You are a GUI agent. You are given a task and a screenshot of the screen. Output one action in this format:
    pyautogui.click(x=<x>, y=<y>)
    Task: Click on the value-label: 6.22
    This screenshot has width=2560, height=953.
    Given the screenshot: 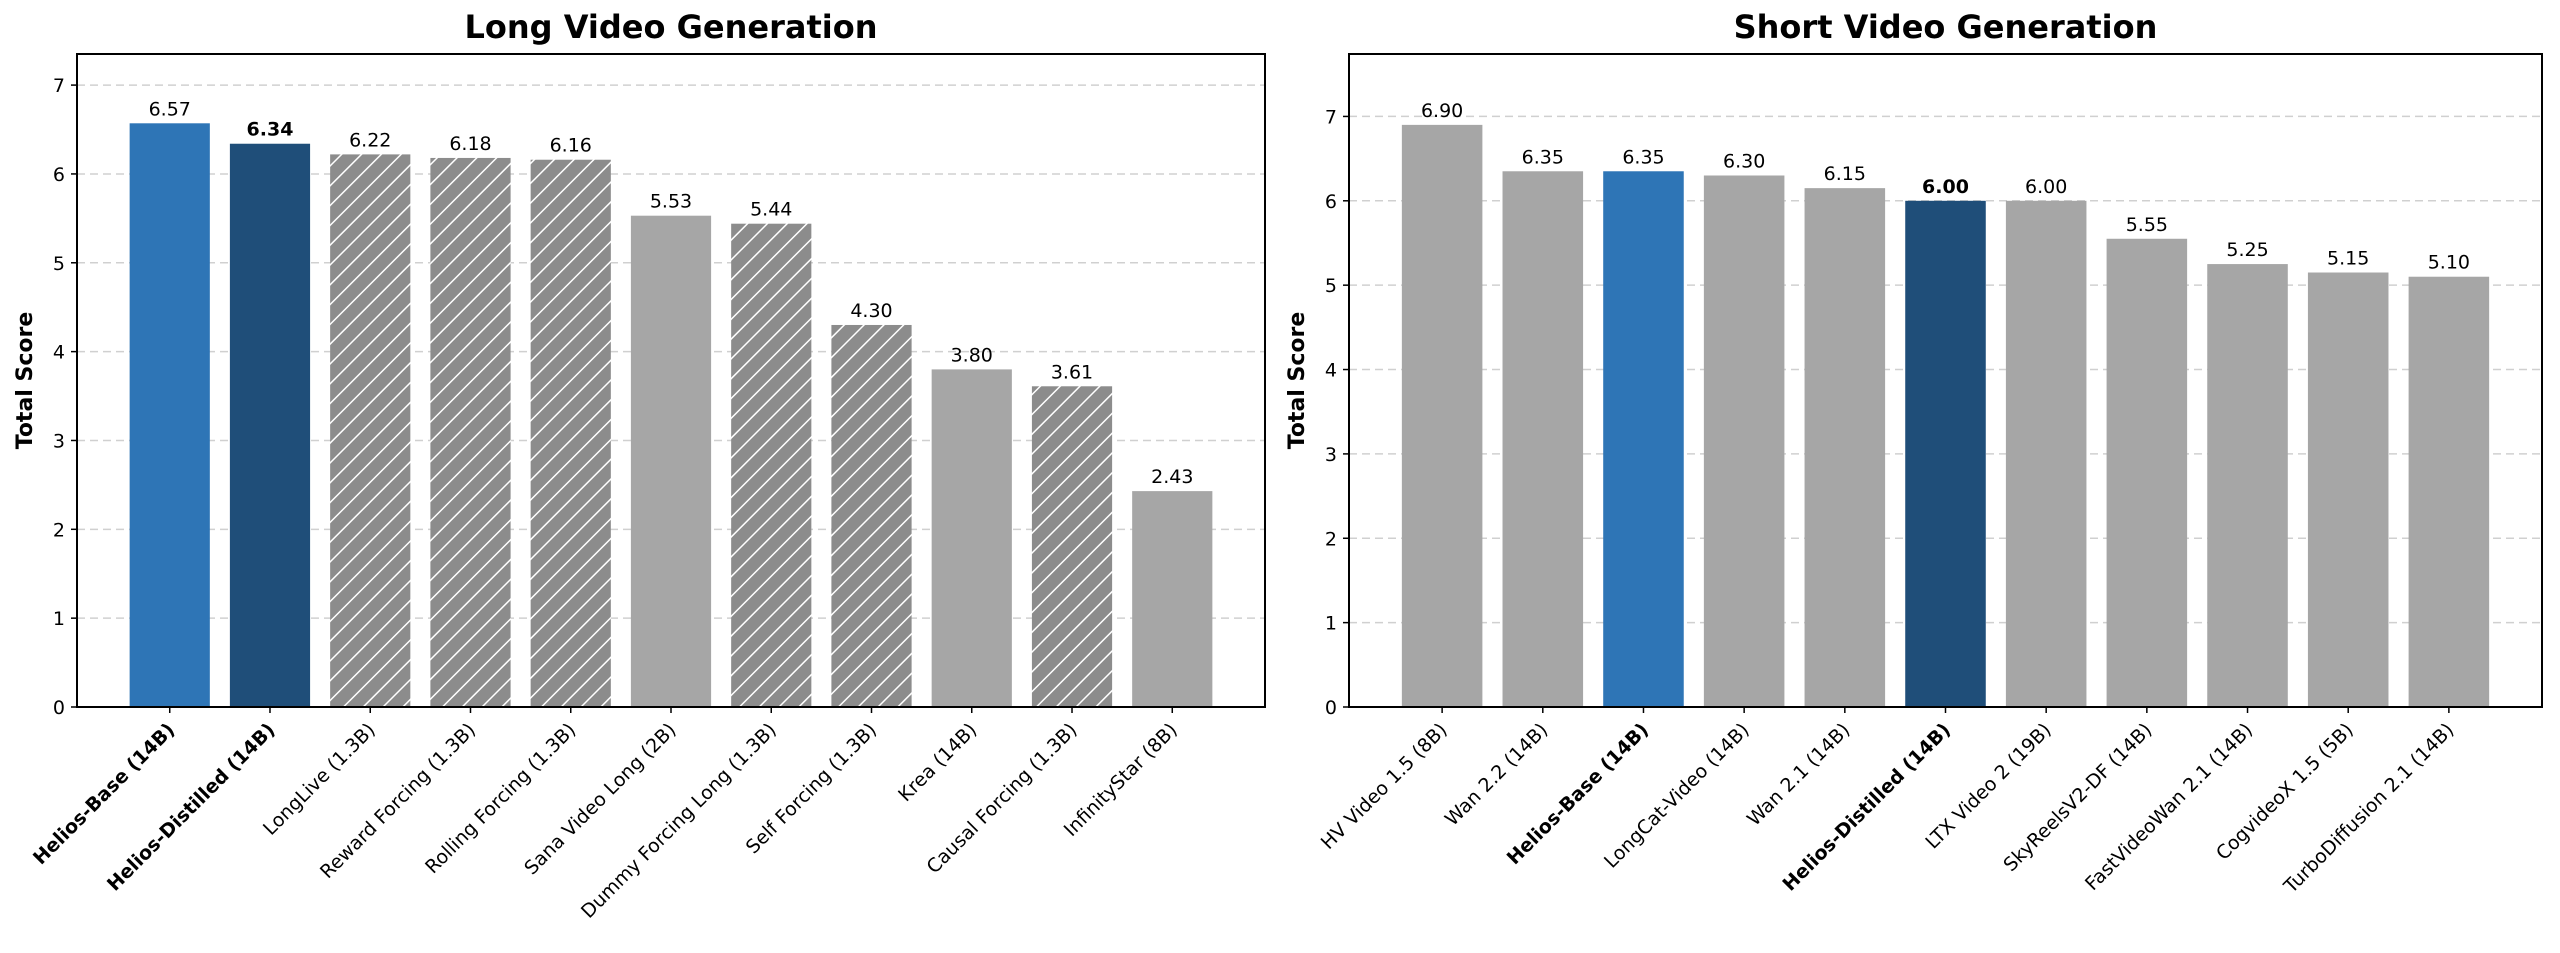 What is the action you would take?
    pyautogui.click(x=370, y=140)
    